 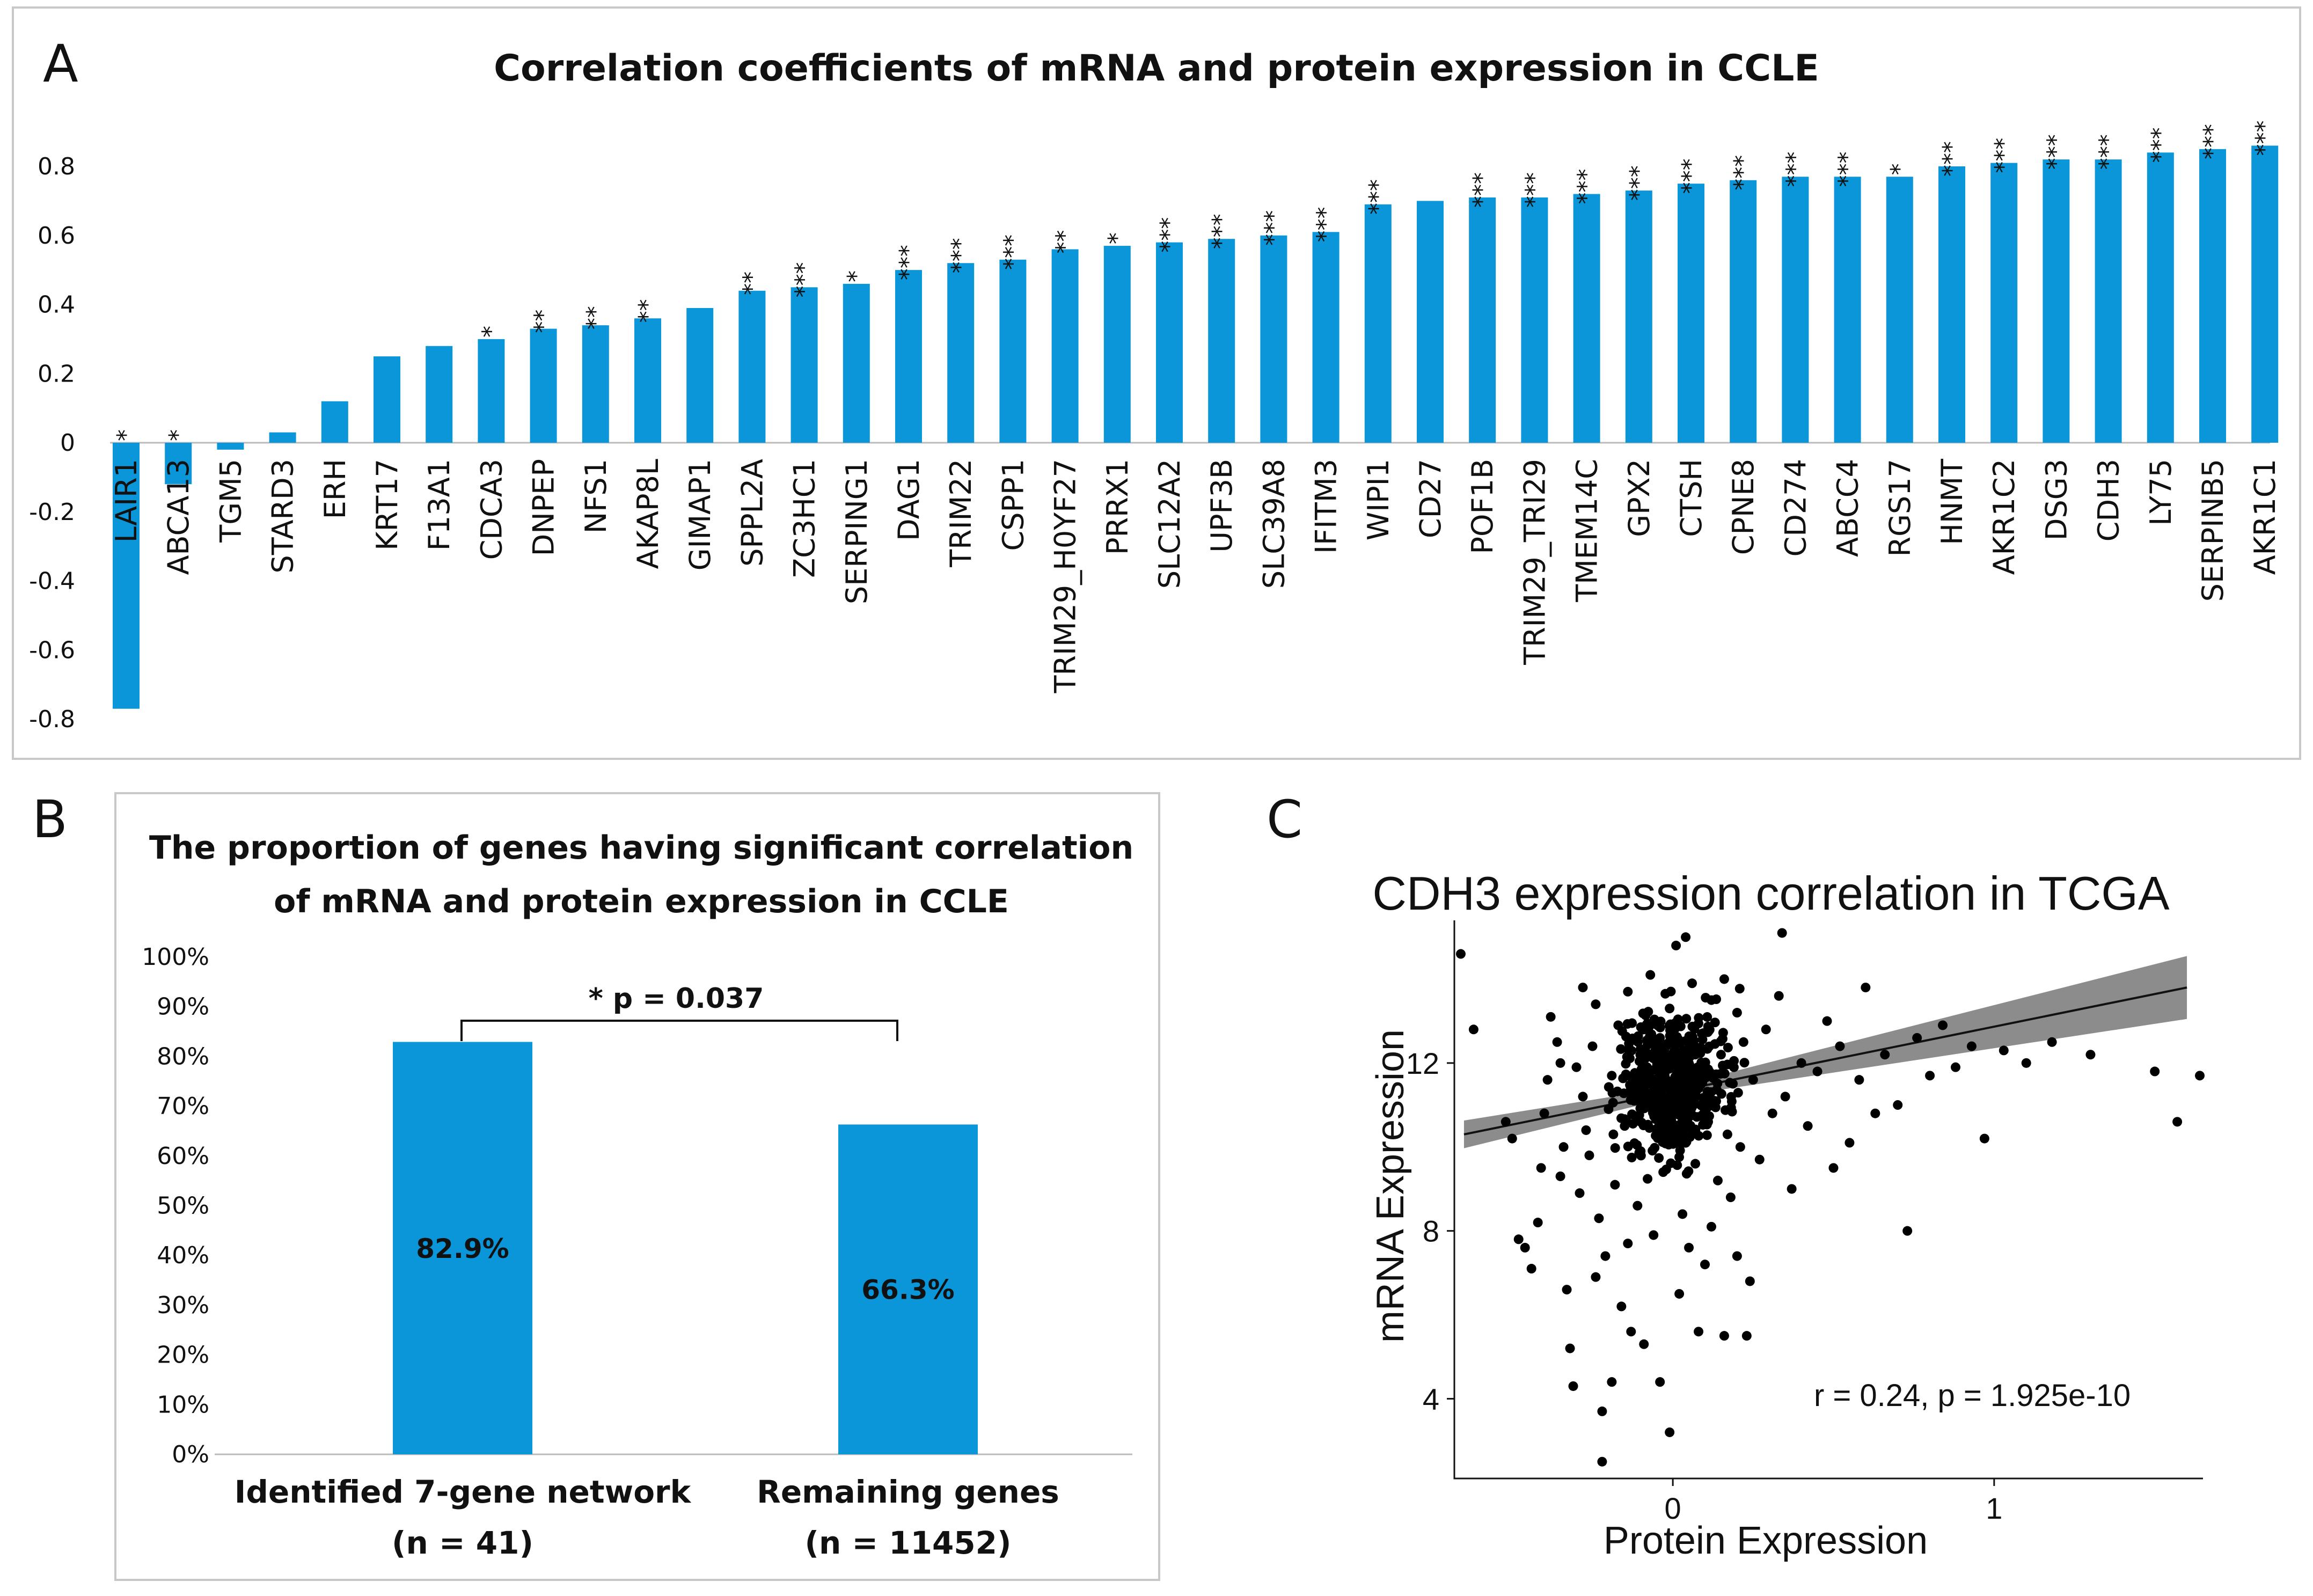 What do you see at coordinates (462, 1248) in the screenshot?
I see `bar-seven-gene-network` at bounding box center [462, 1248].